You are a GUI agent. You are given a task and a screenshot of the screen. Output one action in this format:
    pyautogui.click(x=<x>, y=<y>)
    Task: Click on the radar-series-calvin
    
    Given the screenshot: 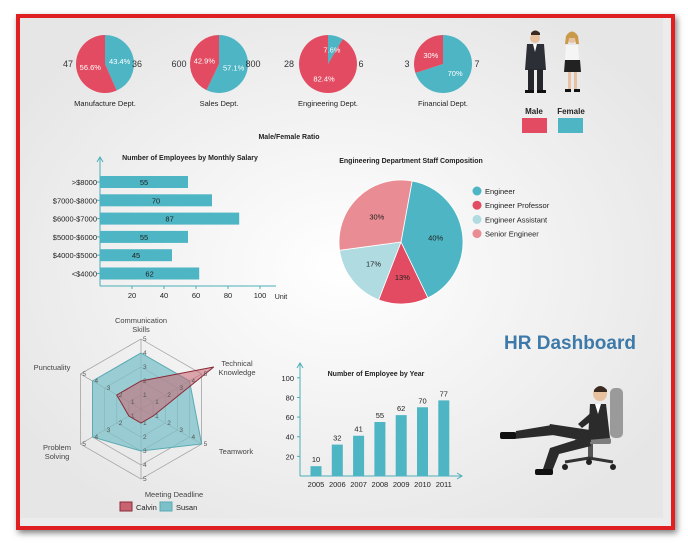 What is the action you would take?
    pyautogui.click(x=165, y=395)
    